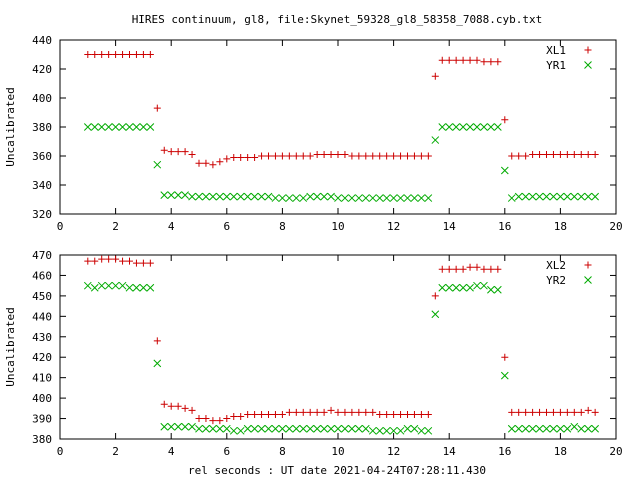  Describe the element at coordinates (393, 451) in the screenshot. I see `x-tick-label: 12` at that location.